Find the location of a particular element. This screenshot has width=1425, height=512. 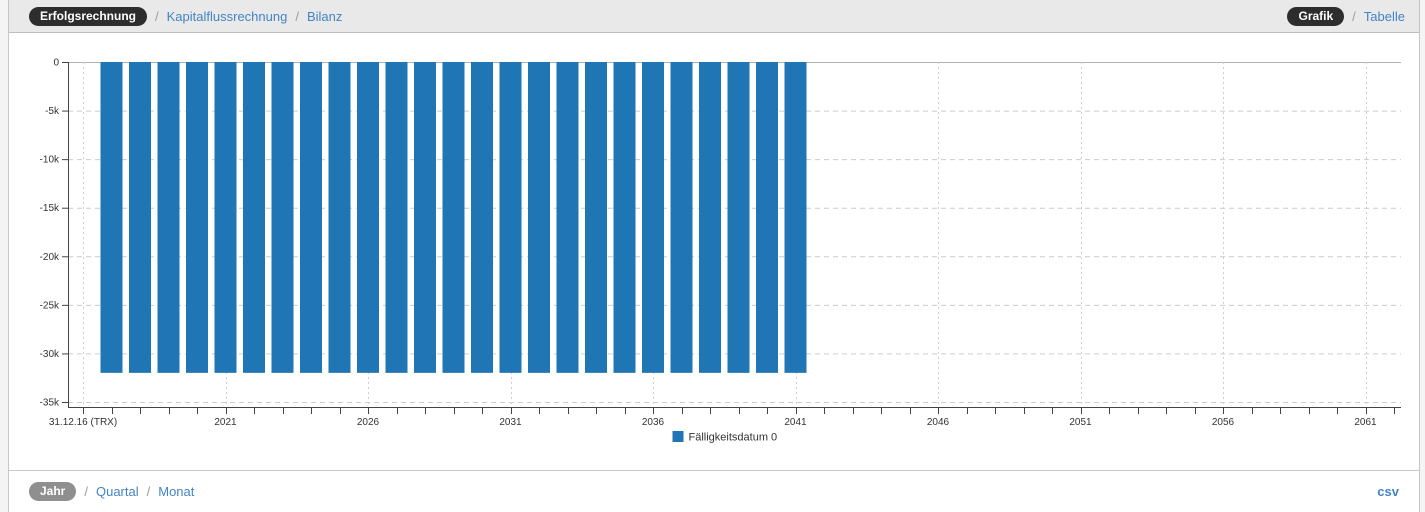

granularity-monat: Monat is located at coordinates (176, 491).